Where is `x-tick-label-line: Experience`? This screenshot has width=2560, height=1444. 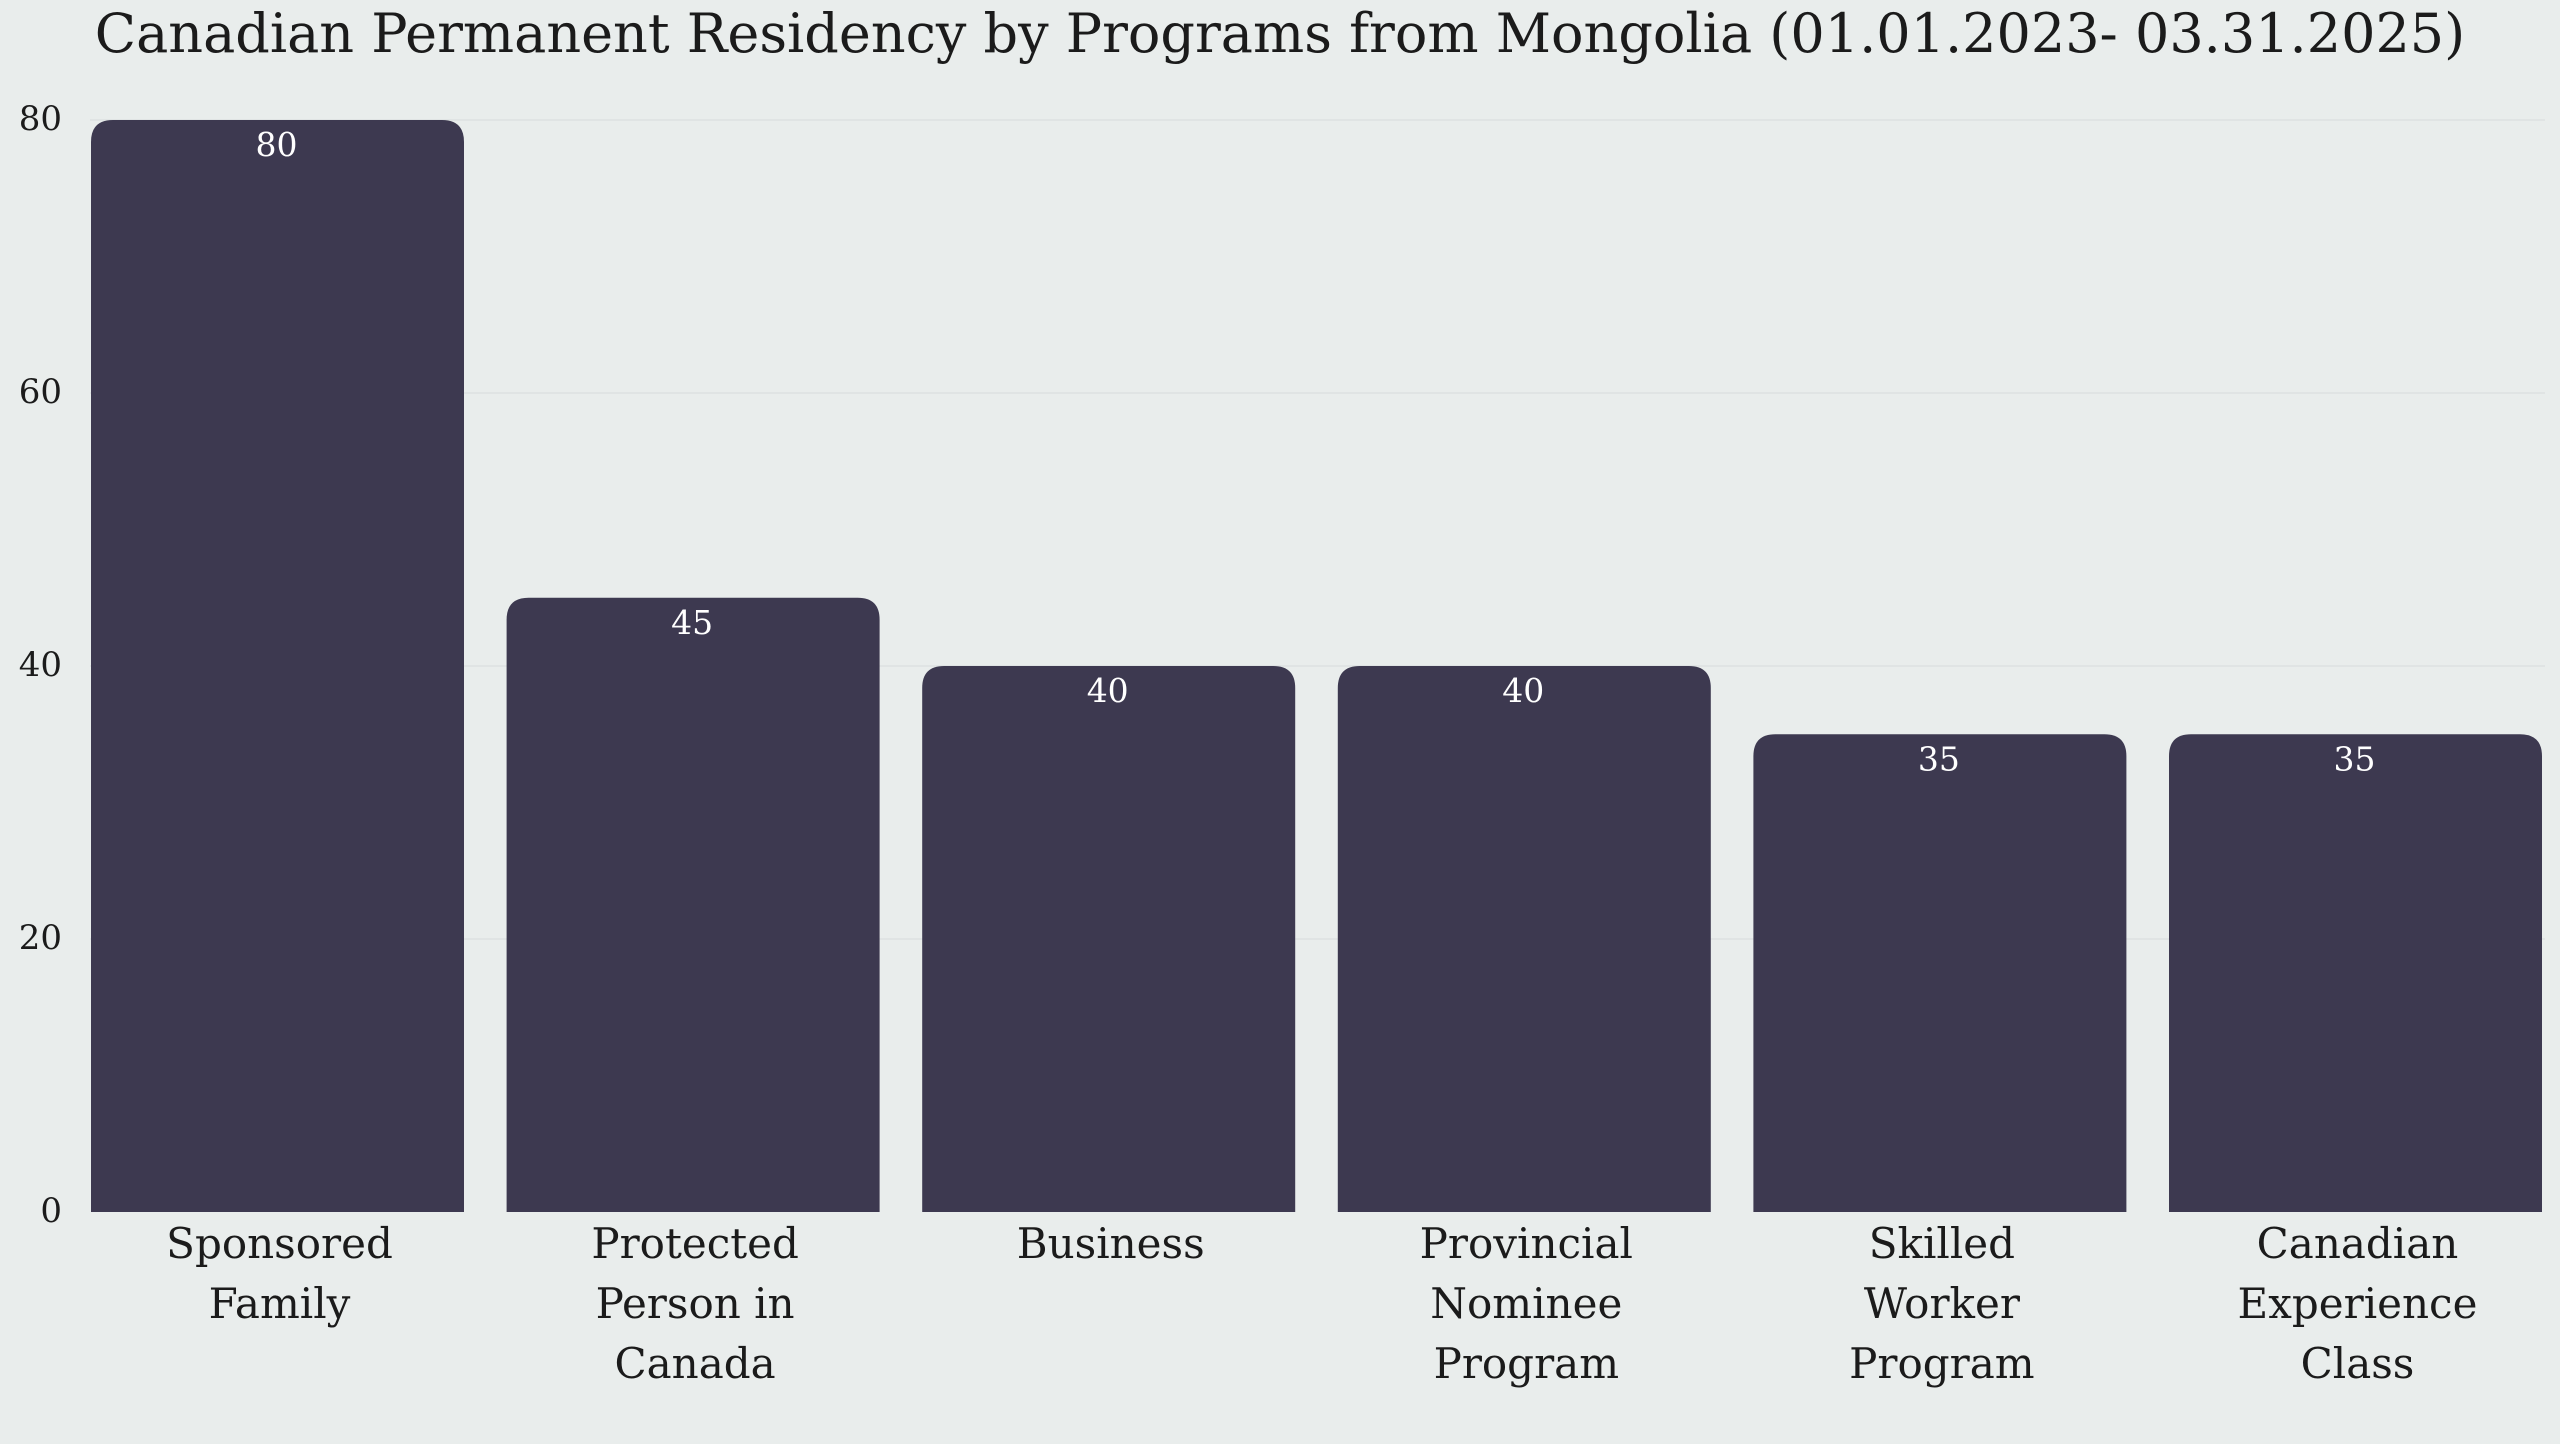 x-tick-label-line: Experience is located at coordinates (2358, 1303).